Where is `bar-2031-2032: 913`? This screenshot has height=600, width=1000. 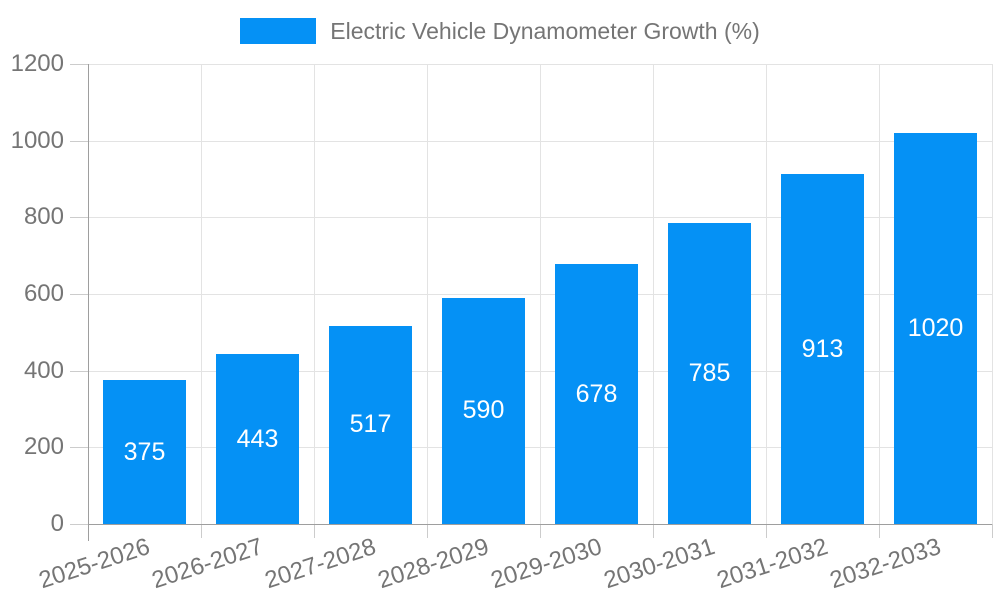
bar-2031-2032: 913 is located at coordinates (822, 349).